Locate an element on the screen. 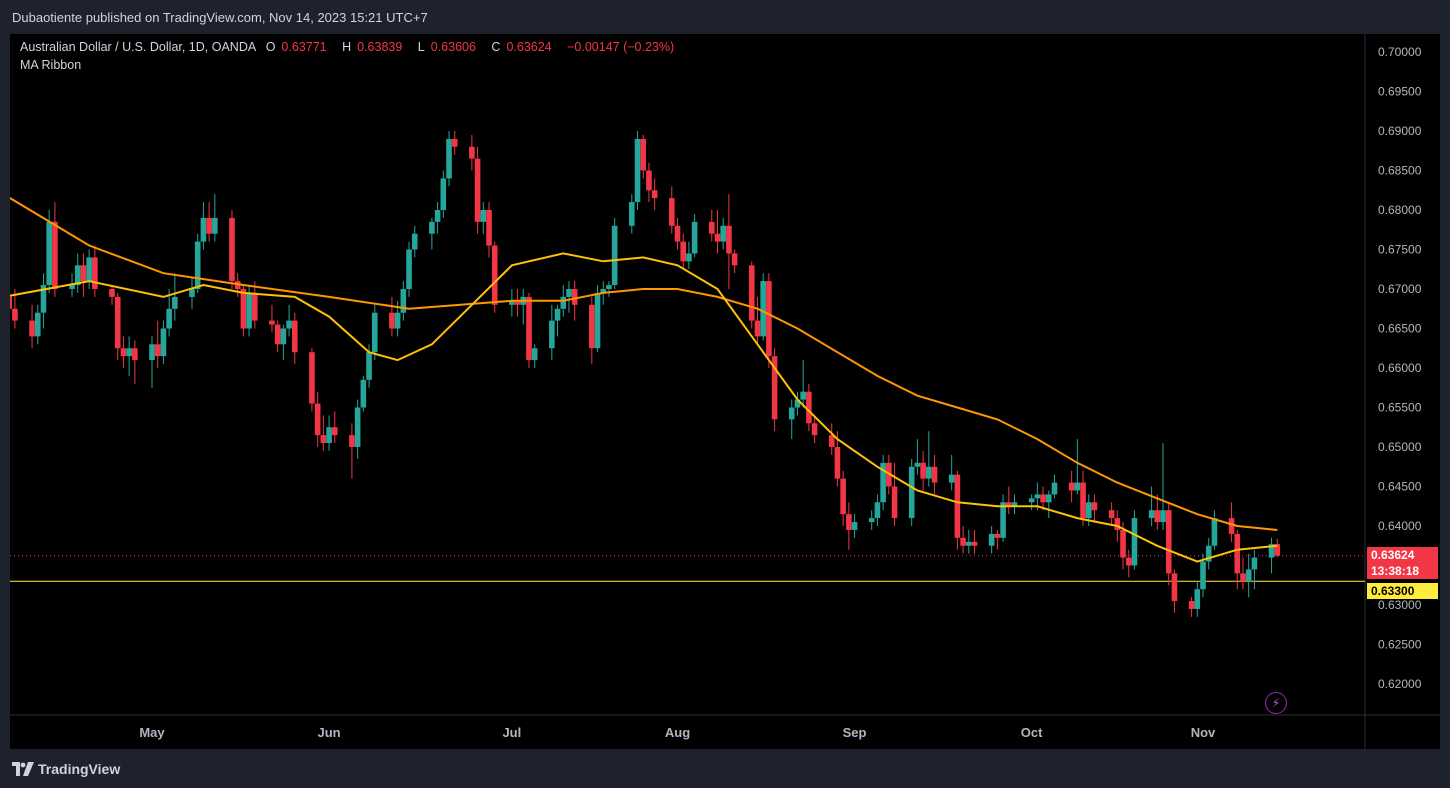  y-tick-label: 0.70000 is located at coordinates (1400, 52).